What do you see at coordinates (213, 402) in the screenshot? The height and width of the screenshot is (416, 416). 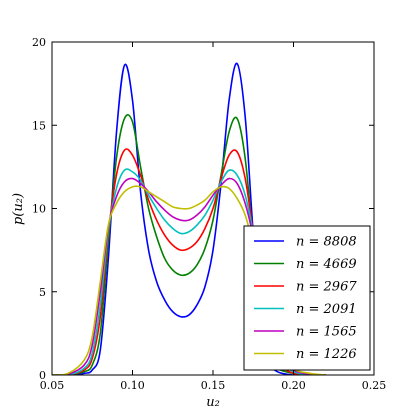 I see `x-axis-label: u₂` at bounding box center [213, 402].